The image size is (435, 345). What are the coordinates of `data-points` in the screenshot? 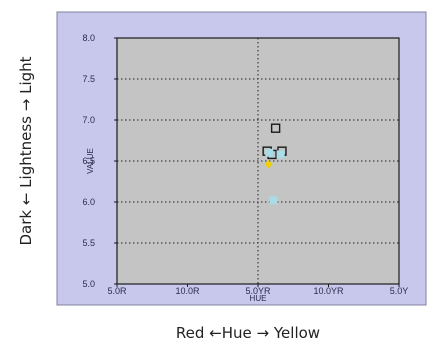 It's located at (274, 164).